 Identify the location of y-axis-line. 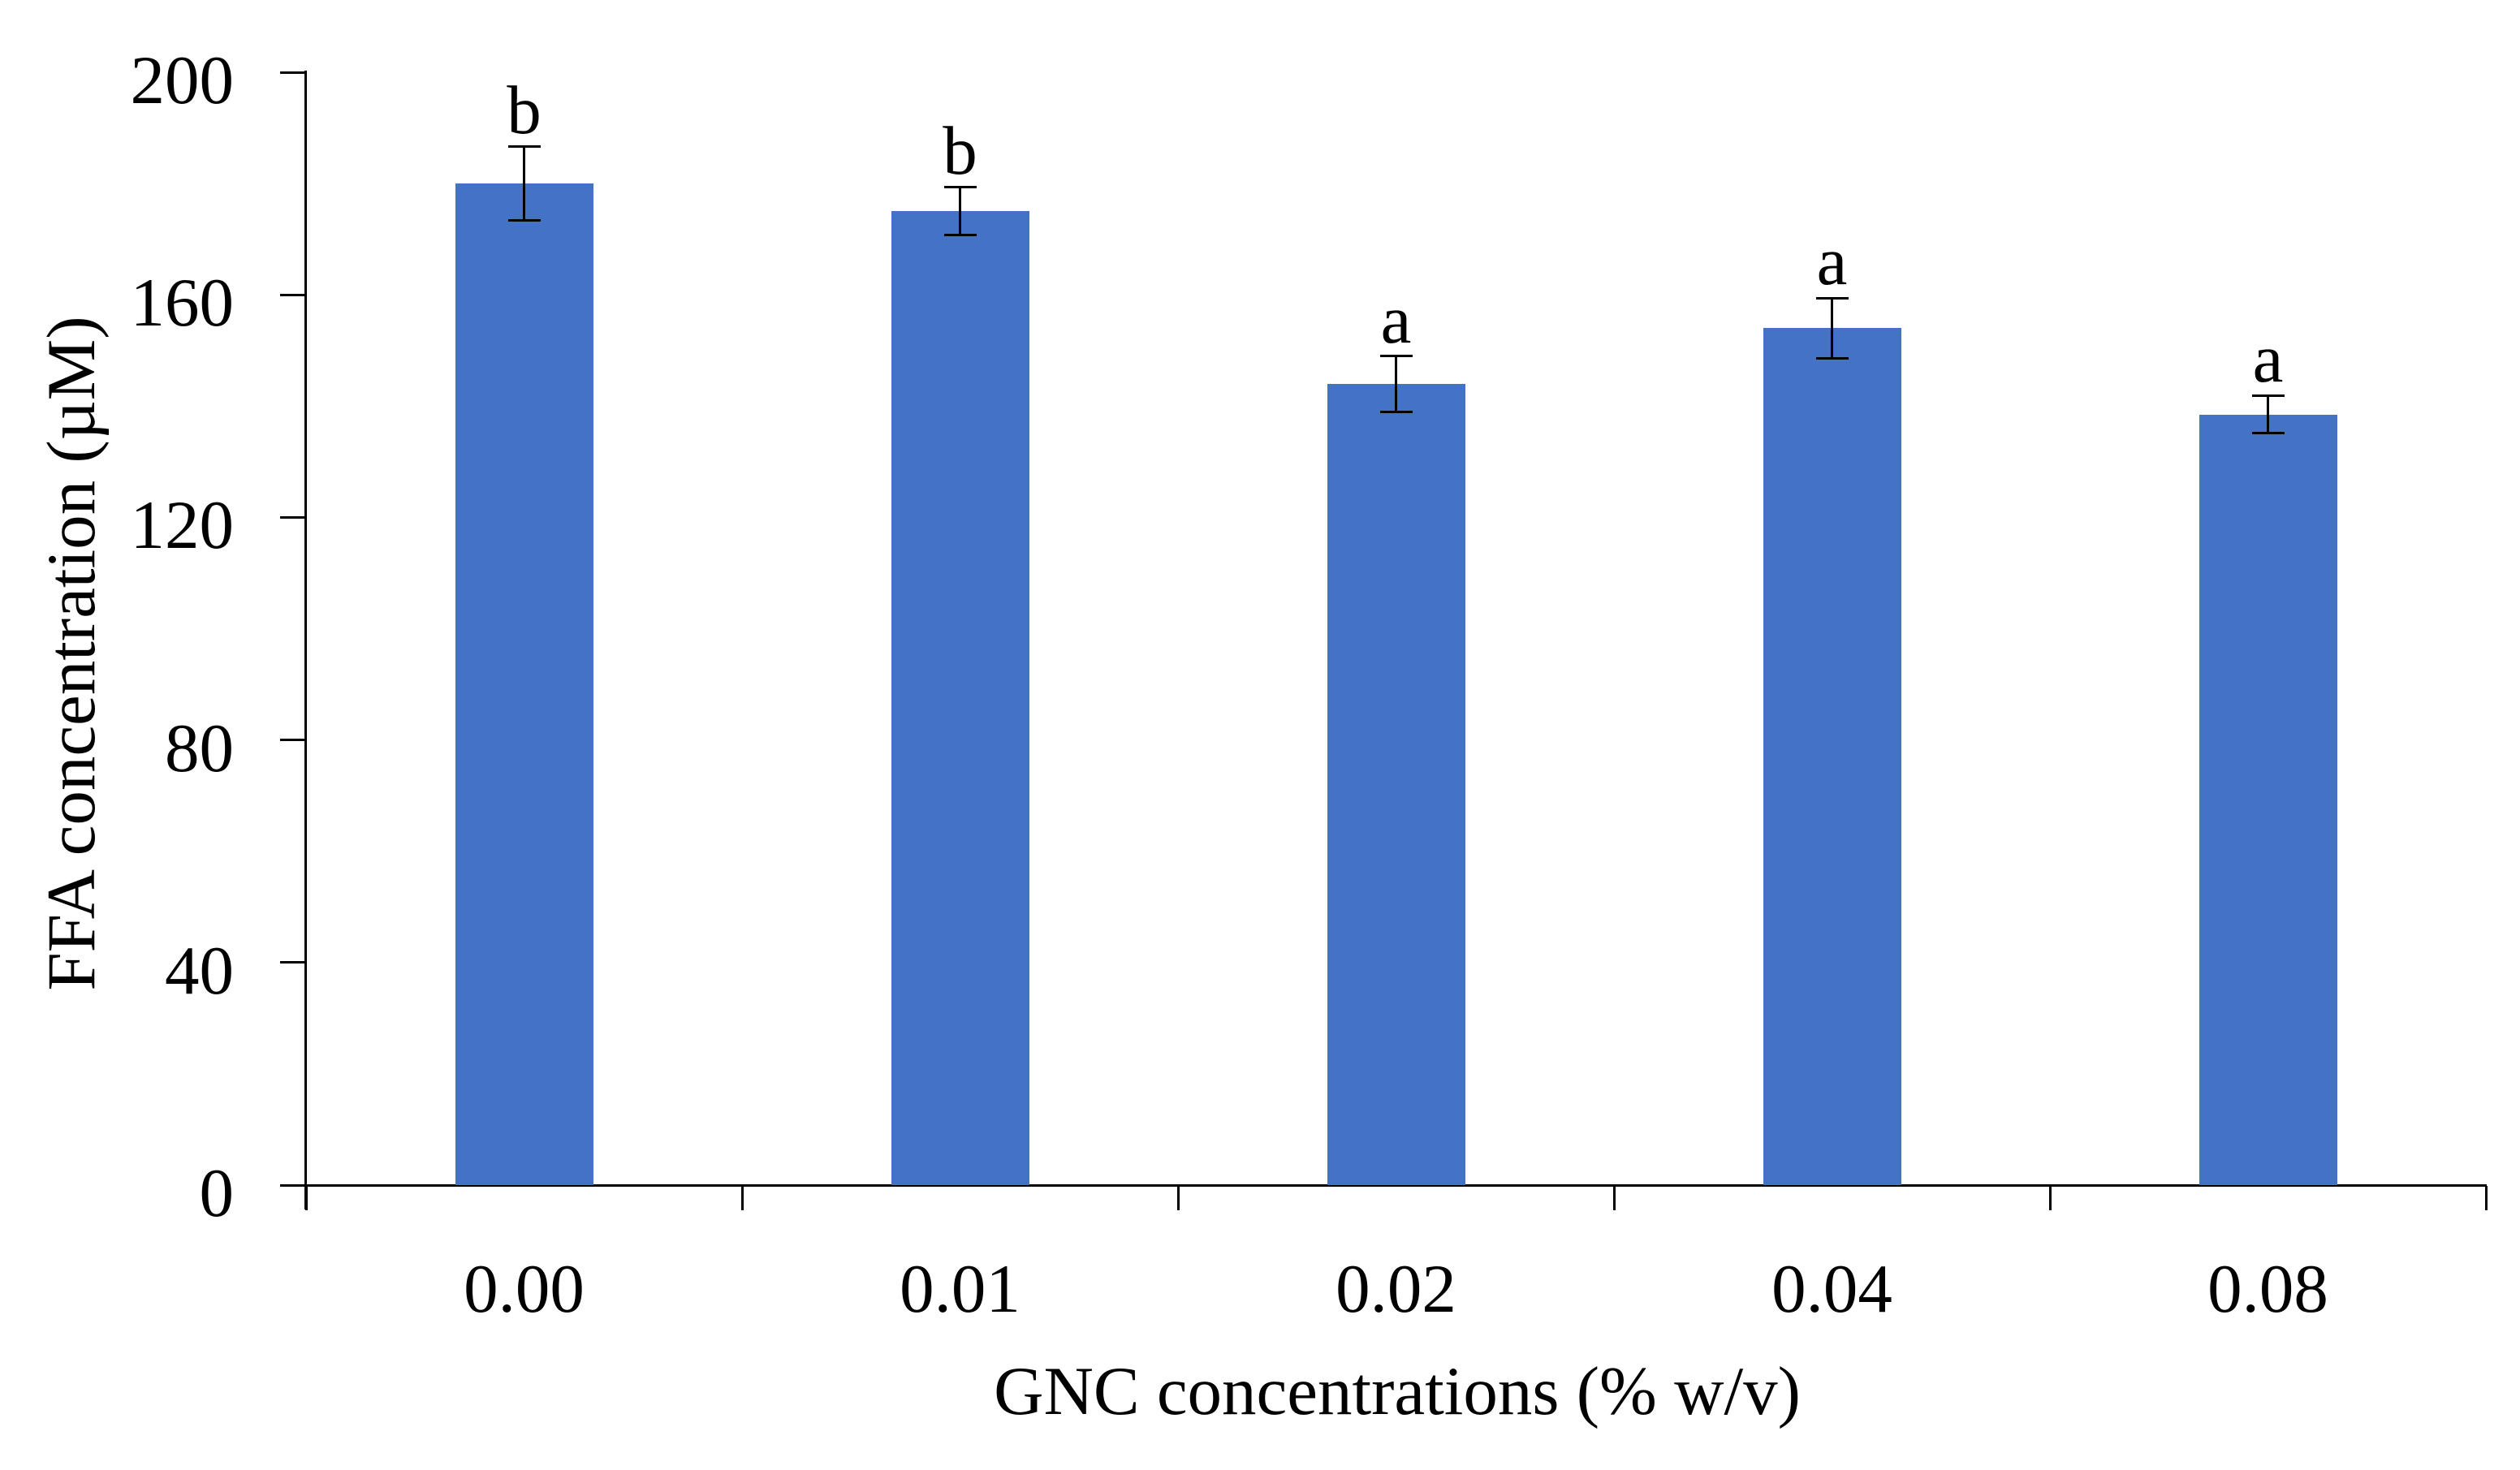
(306, 640).